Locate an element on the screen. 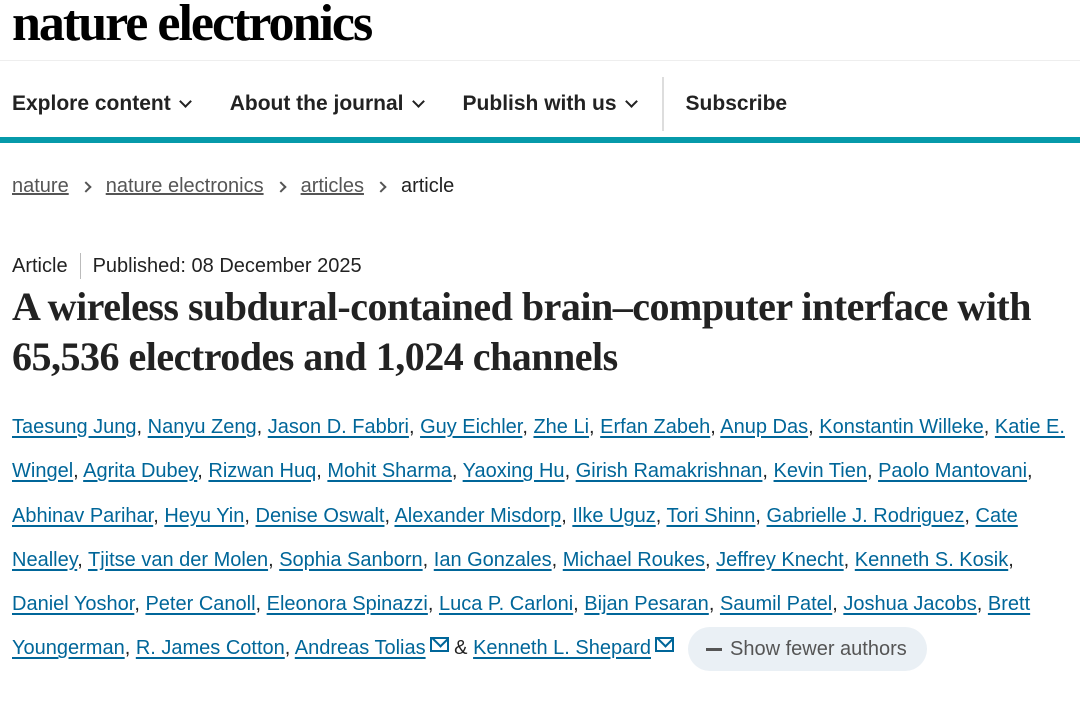 The image size is (1080, 722). nav-label: About the journal is located at coordinates (316, 103).